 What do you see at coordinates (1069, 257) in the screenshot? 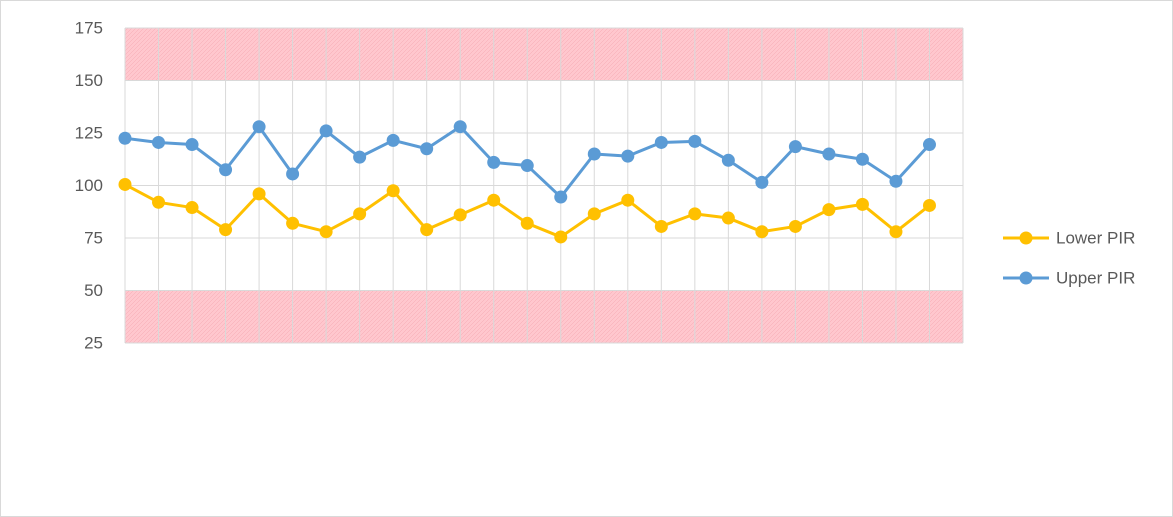
I see `legend: Lower PIR Upper PIR` at bounding box center [1069, 257].